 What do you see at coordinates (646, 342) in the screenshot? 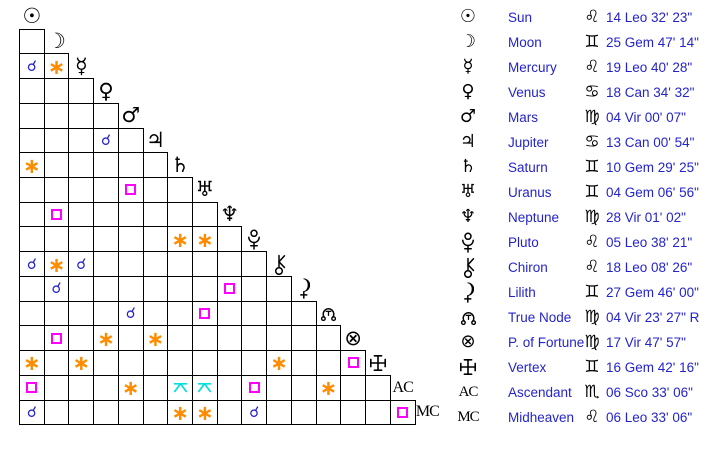
I see `position-value: 17 Vir 47' 57"` at bounding box center [646, 342].